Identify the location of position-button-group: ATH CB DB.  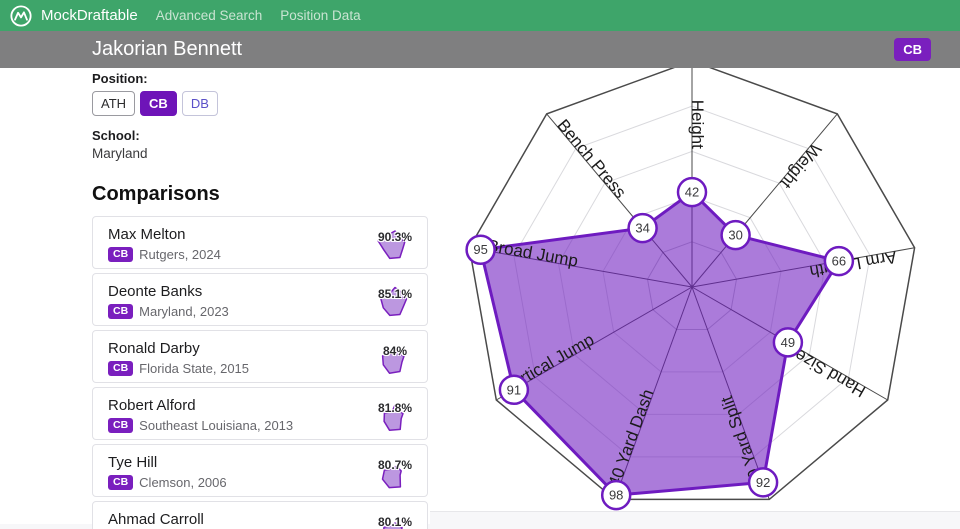
(260, 103).